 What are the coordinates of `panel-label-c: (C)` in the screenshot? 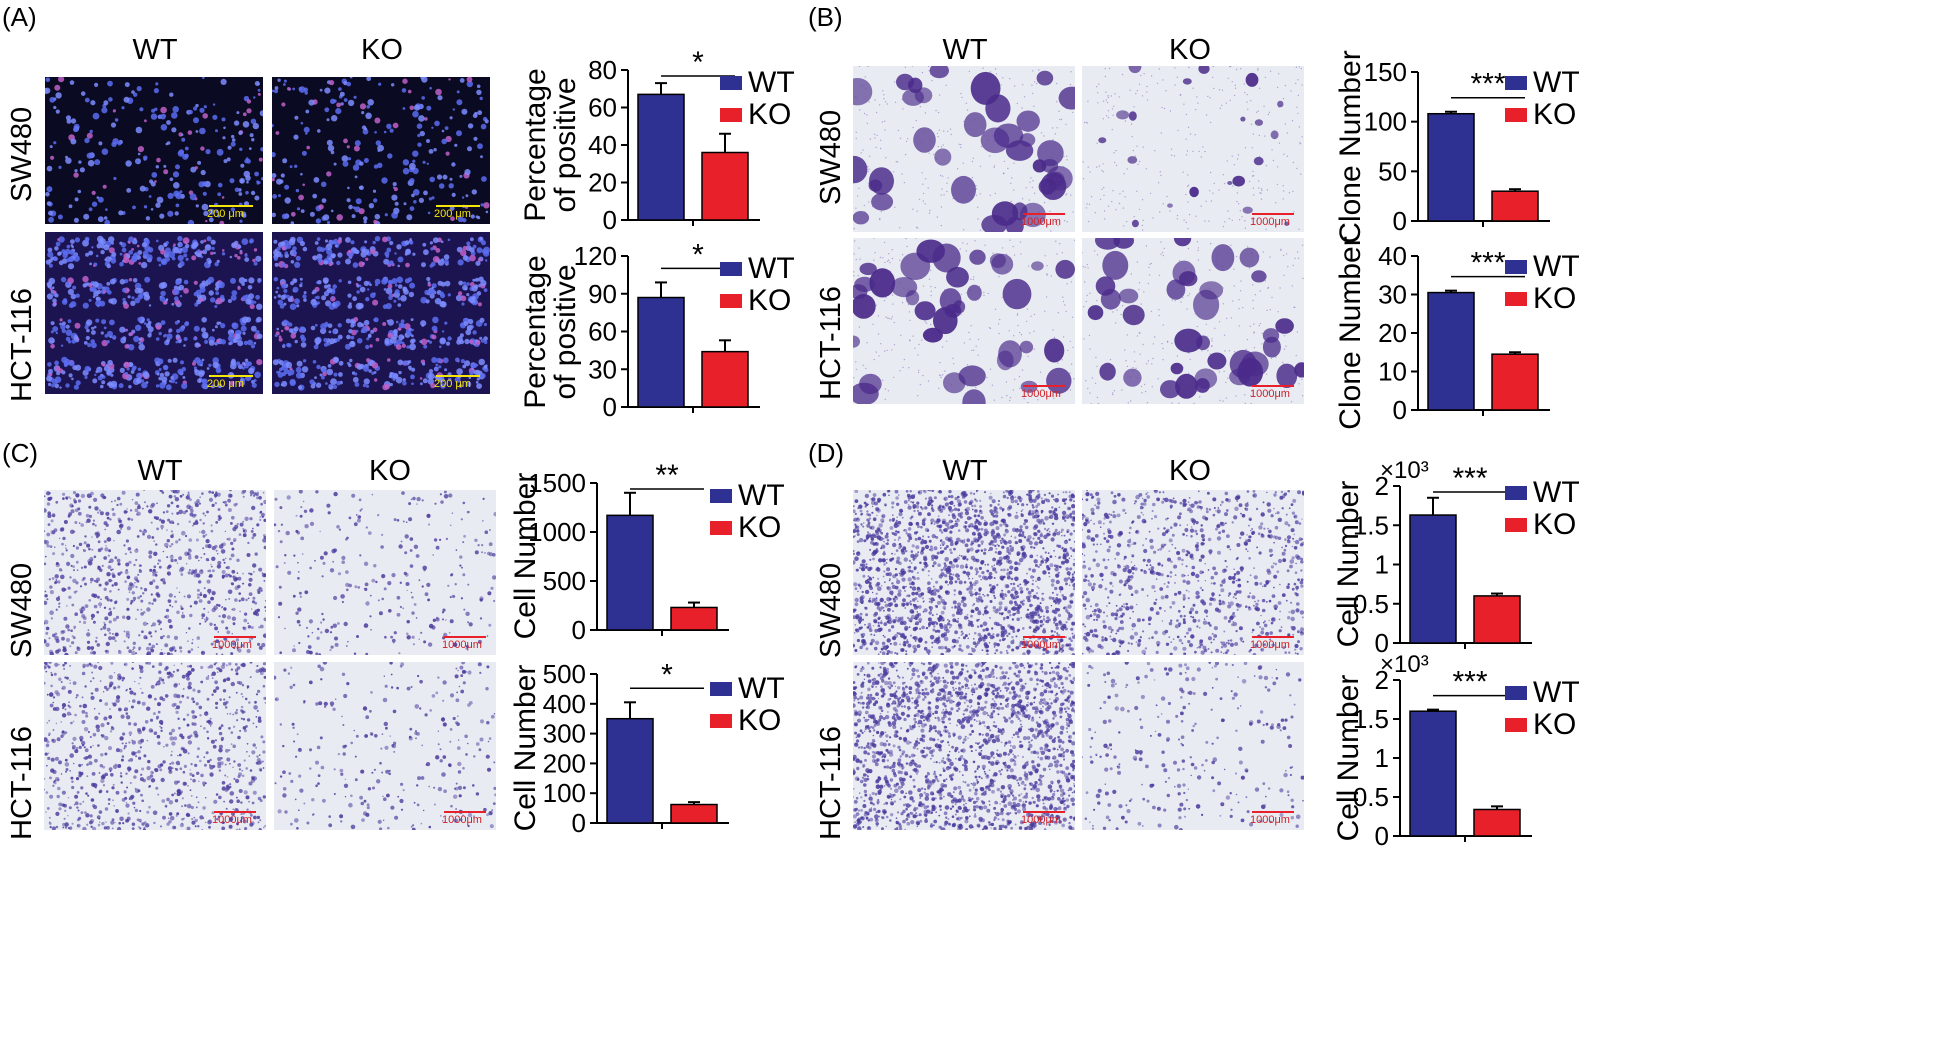 It's located at (20, 453).